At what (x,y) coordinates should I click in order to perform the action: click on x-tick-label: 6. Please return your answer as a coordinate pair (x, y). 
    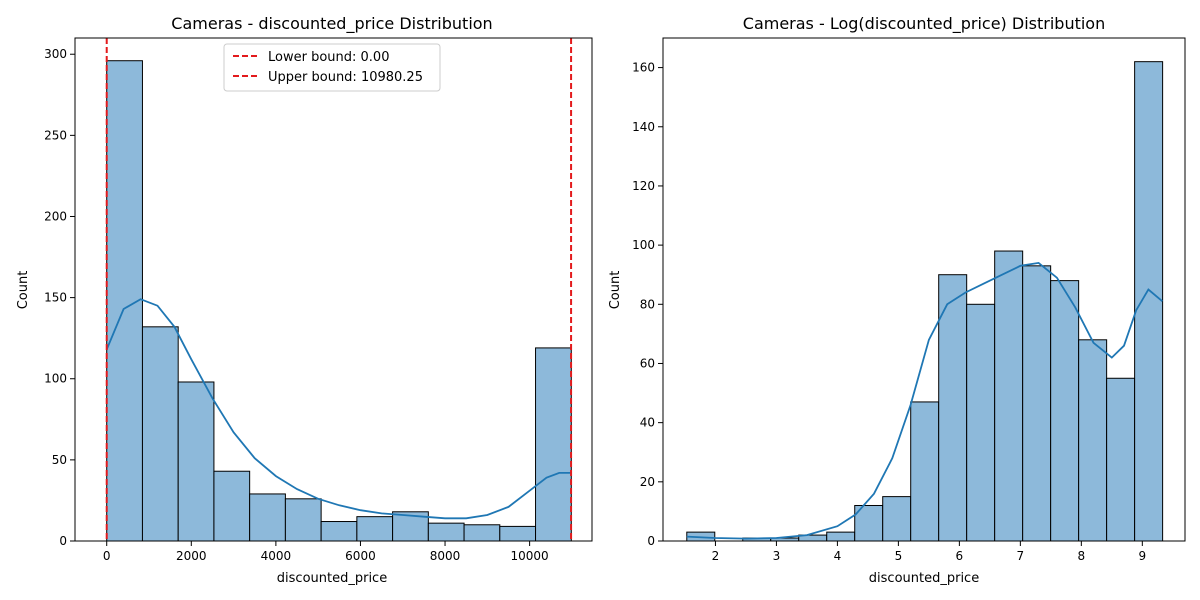
    Looking at the image, I should click on (960, 556).